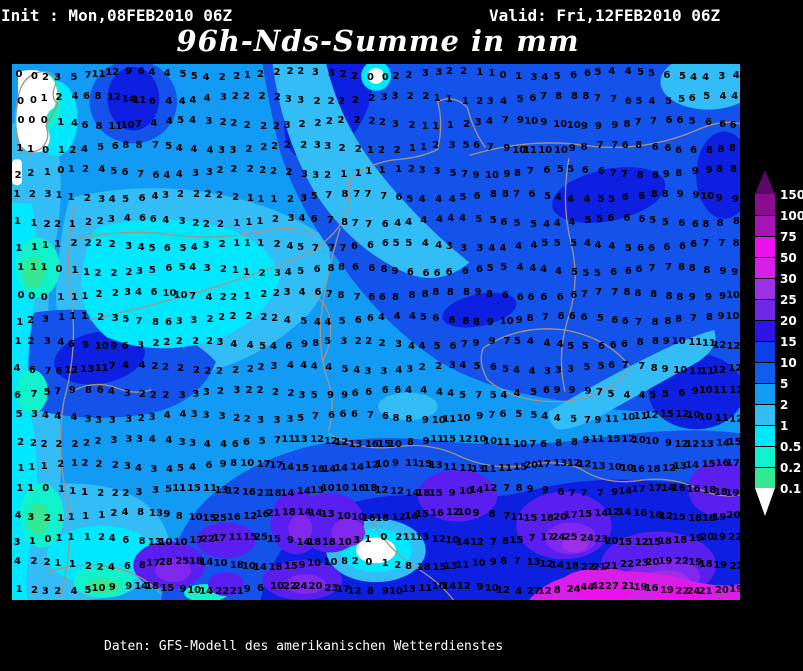 The image size is (803, 671). What do you see at coordinates (155, 513) in the screenshot?
I see `precip-value: 13` at bounding box center [155, 513].